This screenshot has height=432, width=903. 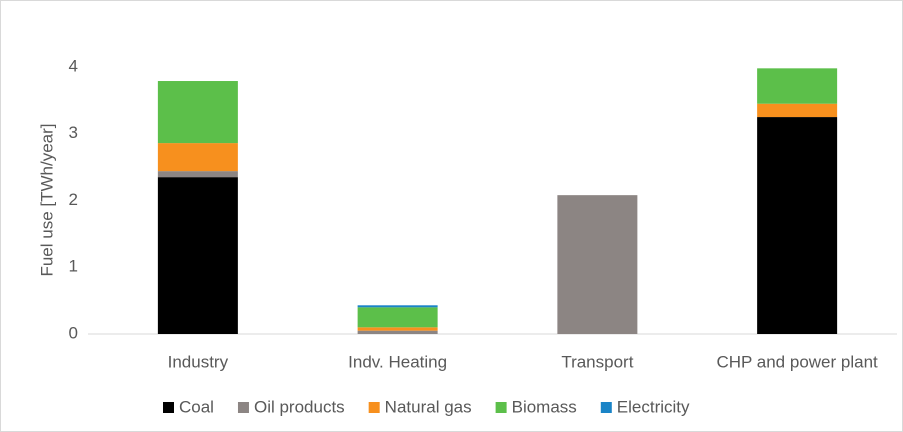 I want to click on x-tick-label: Indv. Heating, so click(x=397, y=361).